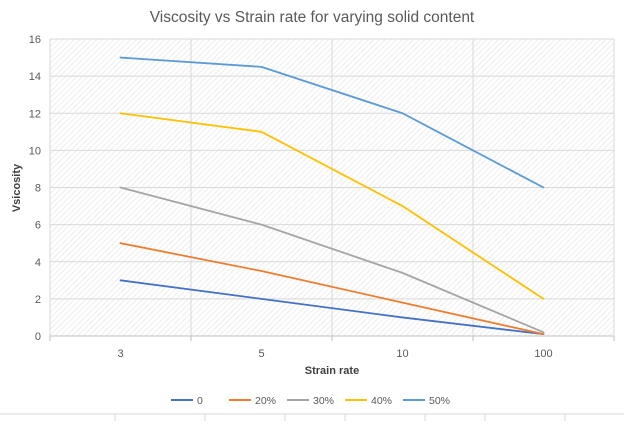 Image resolution: width=624 pixels, height=426 pixels. Describe the element at coordinates (35, 77) in the screenshot. I see `y-tick-label: 14` at that location.